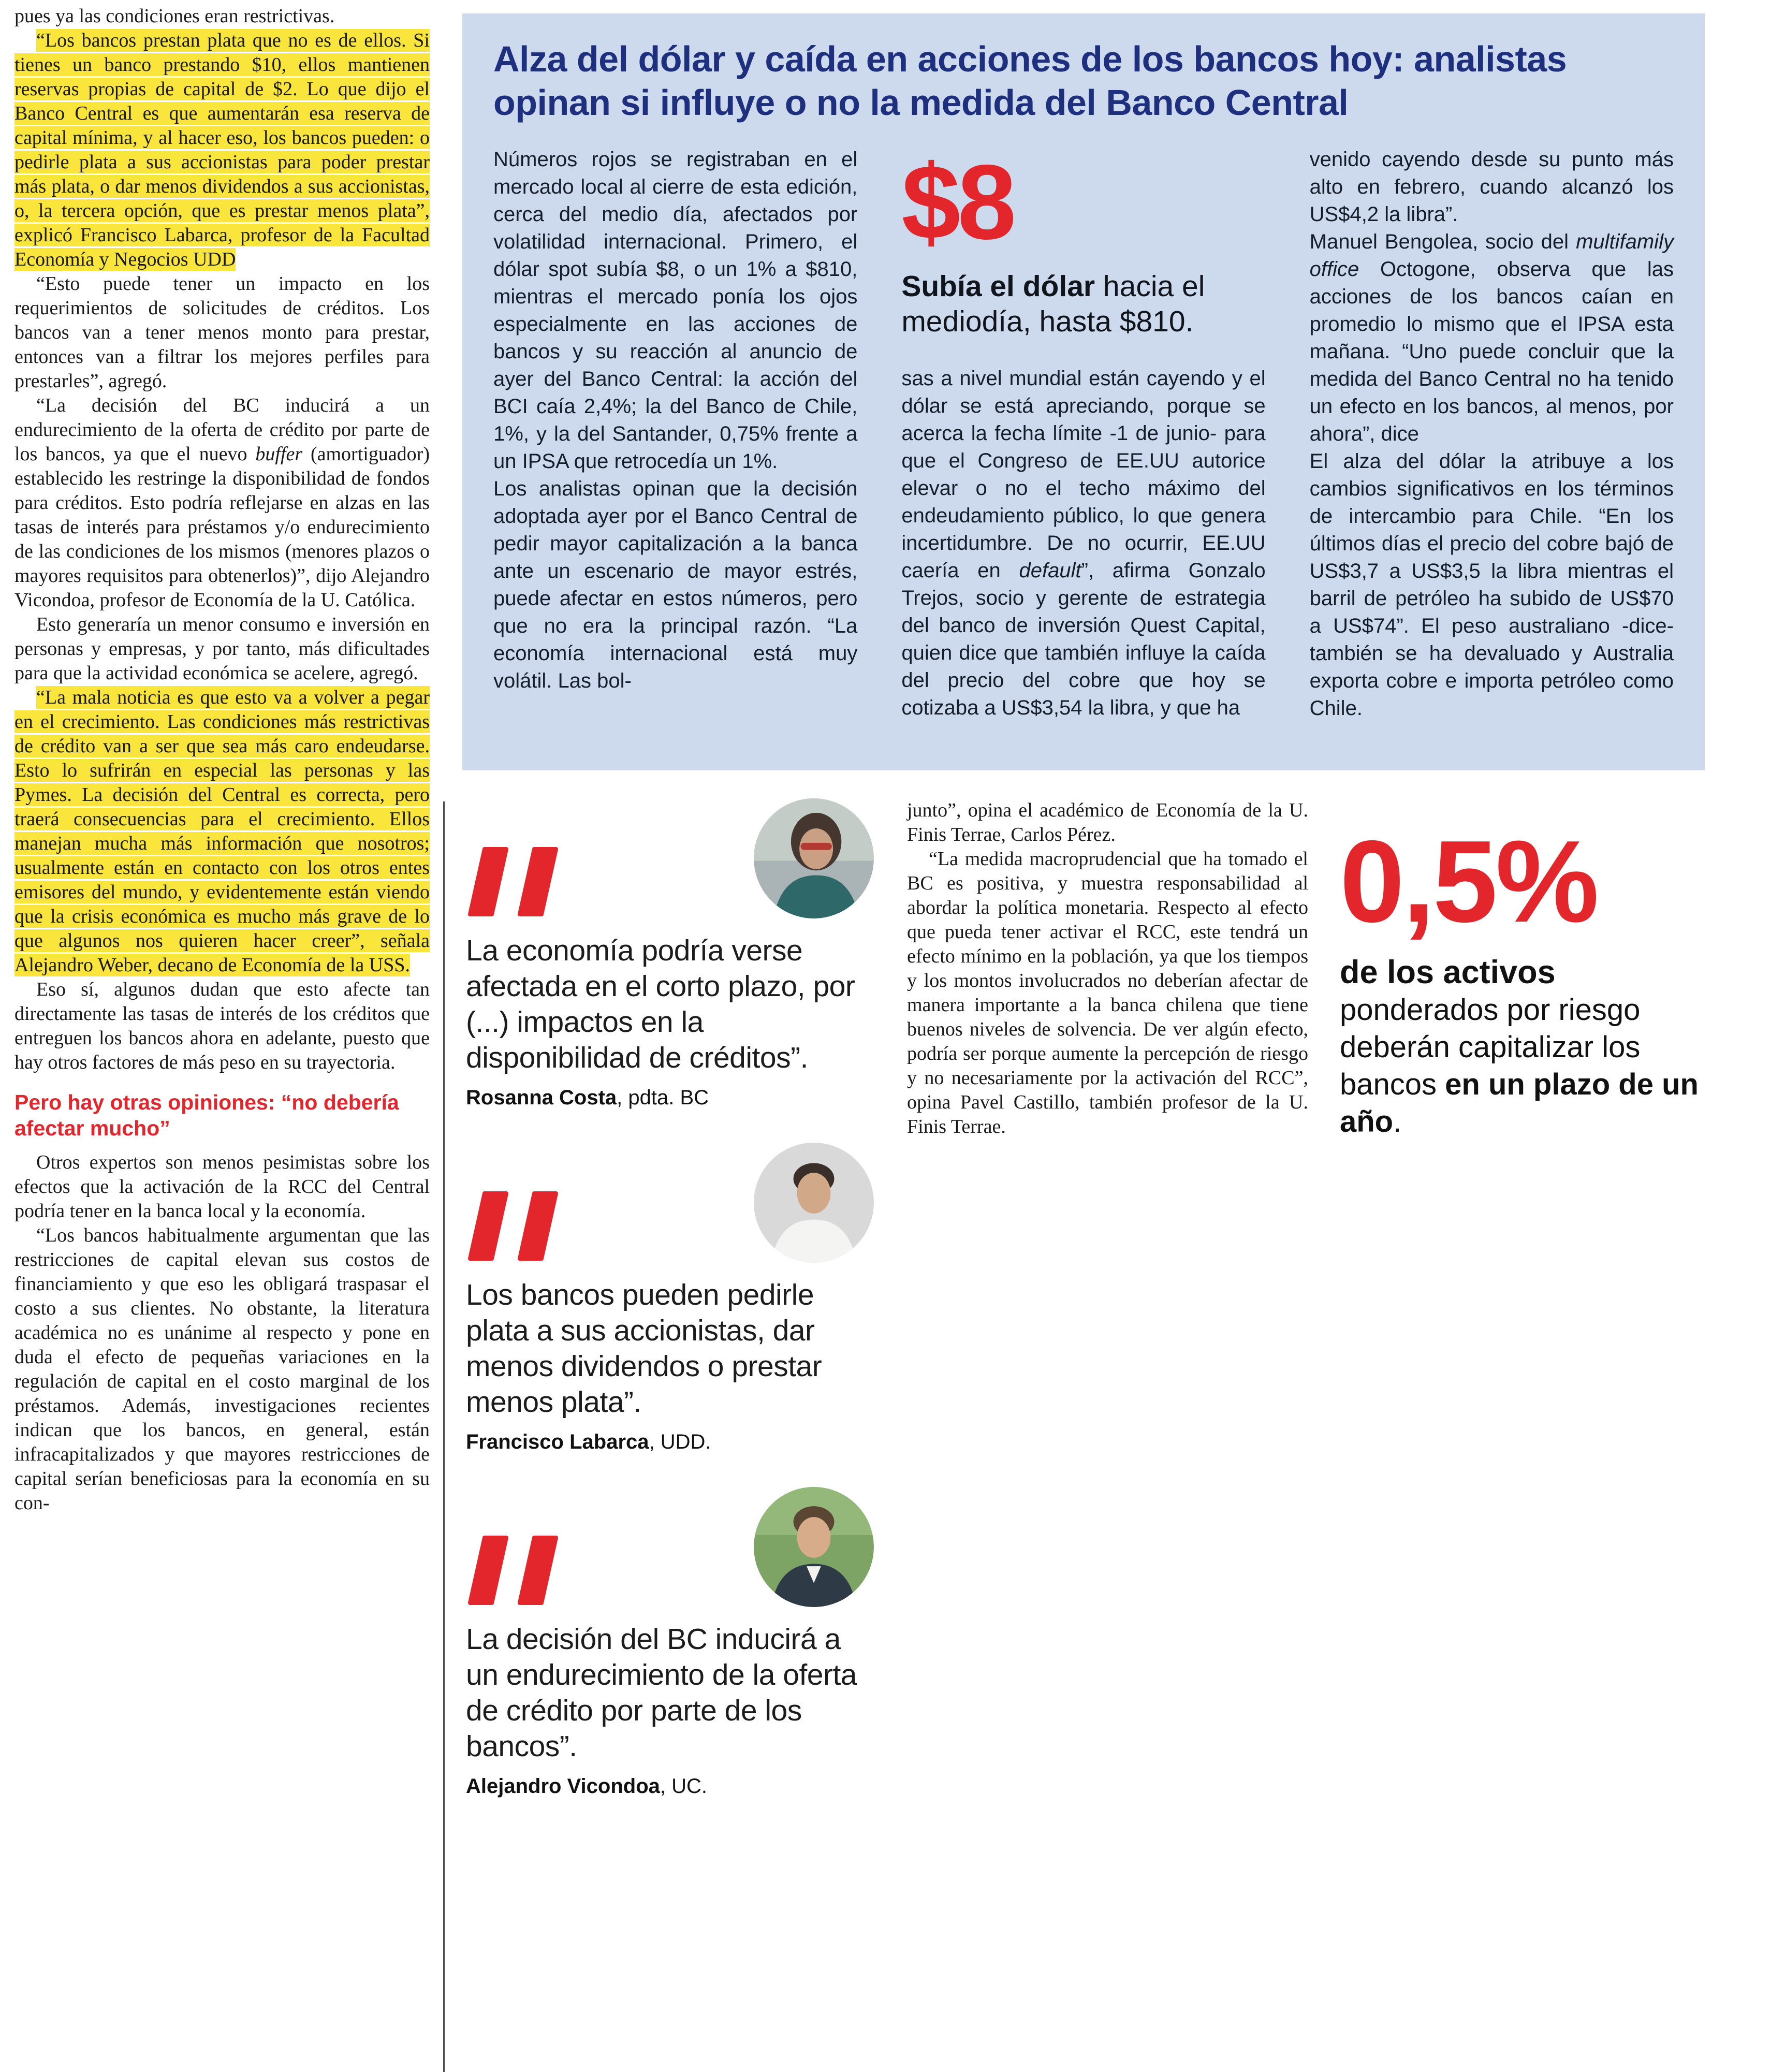 This screenshot has width=1785, height=2072. Describe the element at coordinates (680, 1442) in the screenshot. I see `quote-author-role: , UDD.` at that location.